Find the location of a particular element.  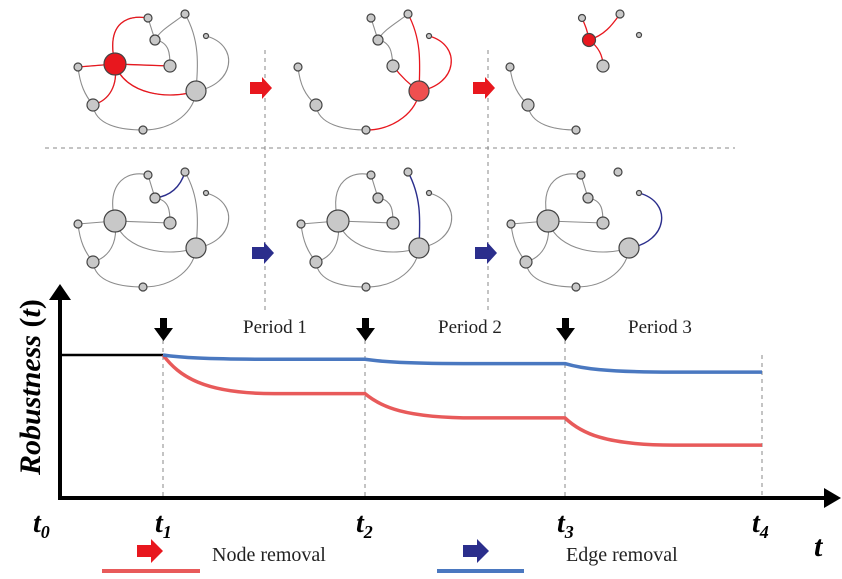

tick-t1-sub: 1 is located at coordinates (167, 532).